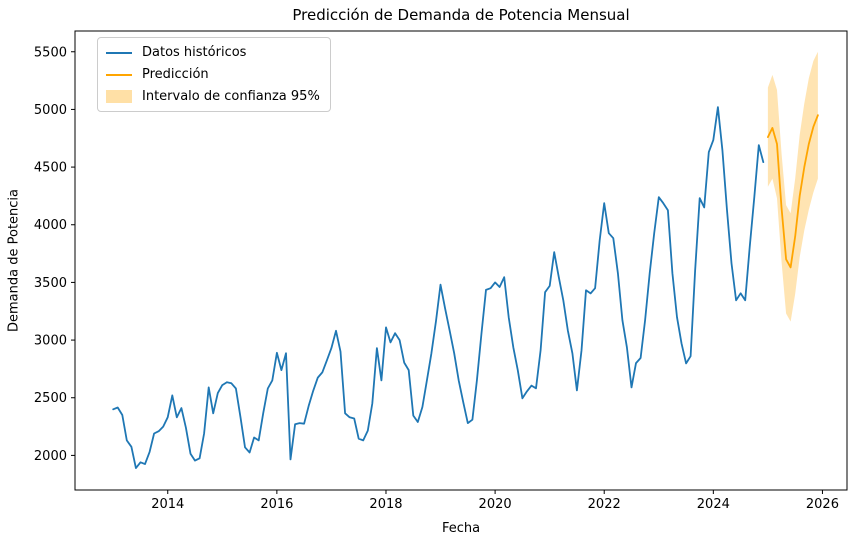 This screenshot has width=859, height=545. What do you see at coordinates (119, 74) in the screenshot?
I see `legend-line-swatch-prediction` at bounding box center [119, 74].